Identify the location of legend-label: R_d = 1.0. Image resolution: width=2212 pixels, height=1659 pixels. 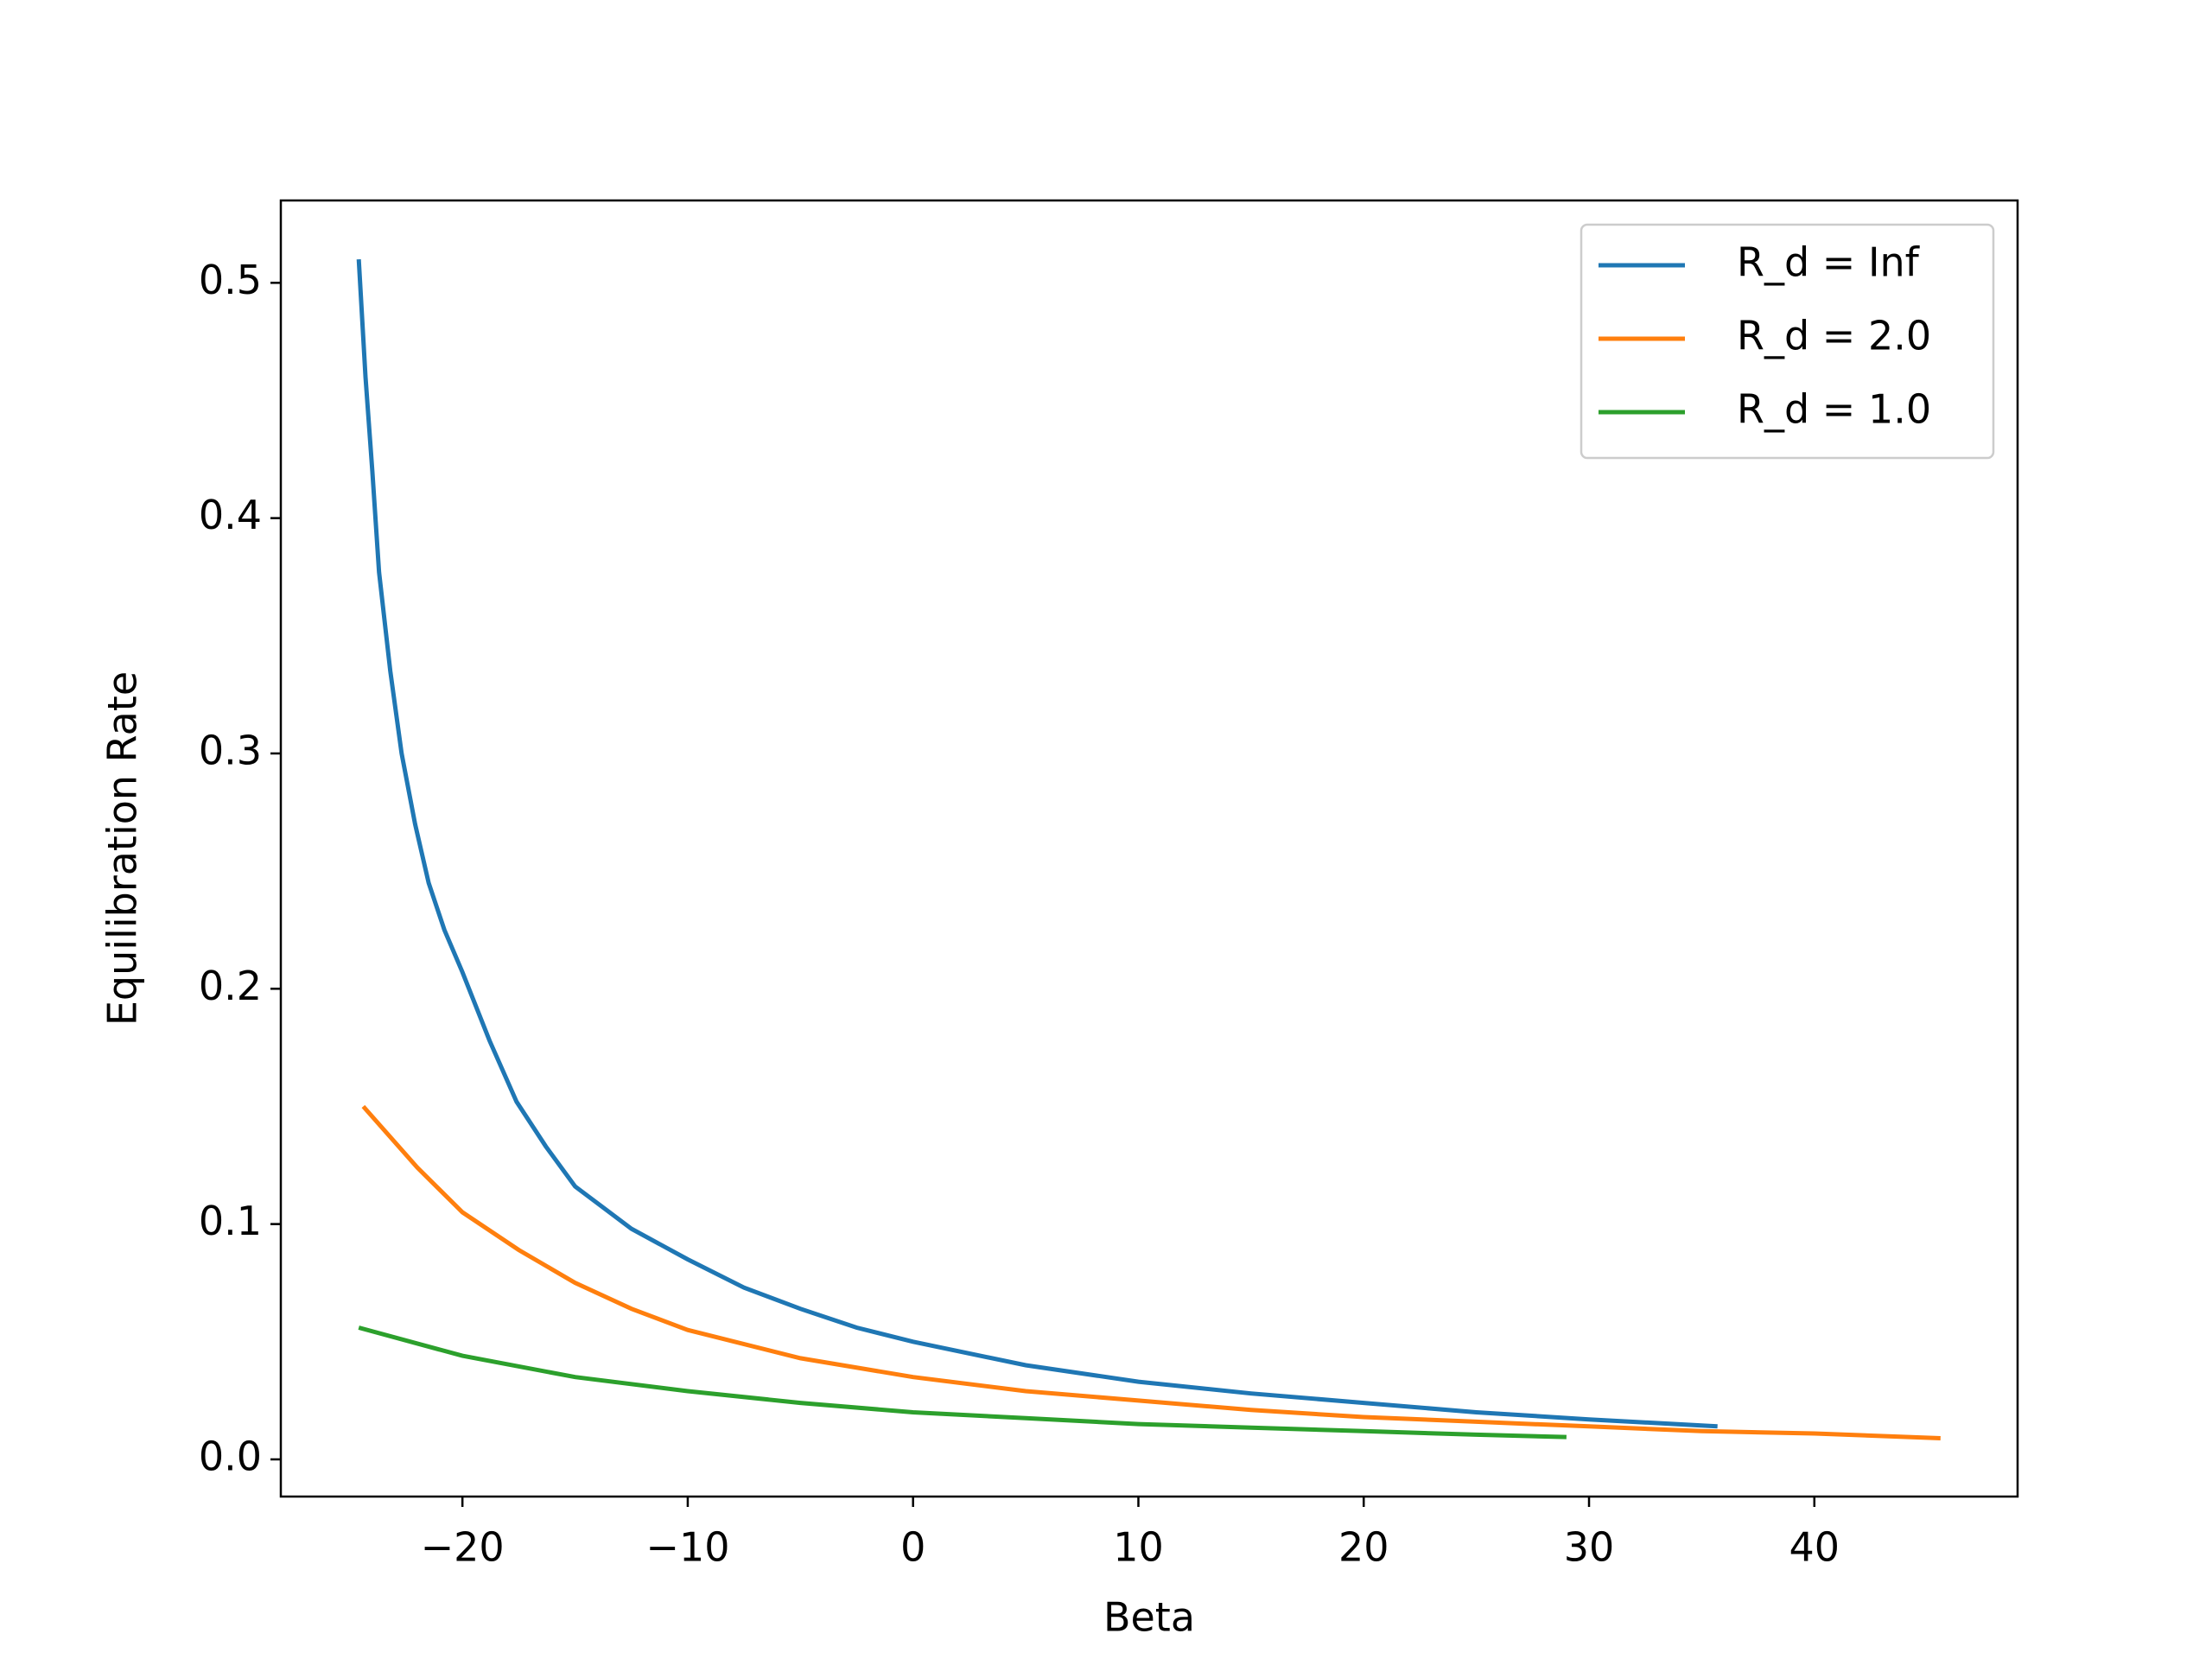
(1834, 409).